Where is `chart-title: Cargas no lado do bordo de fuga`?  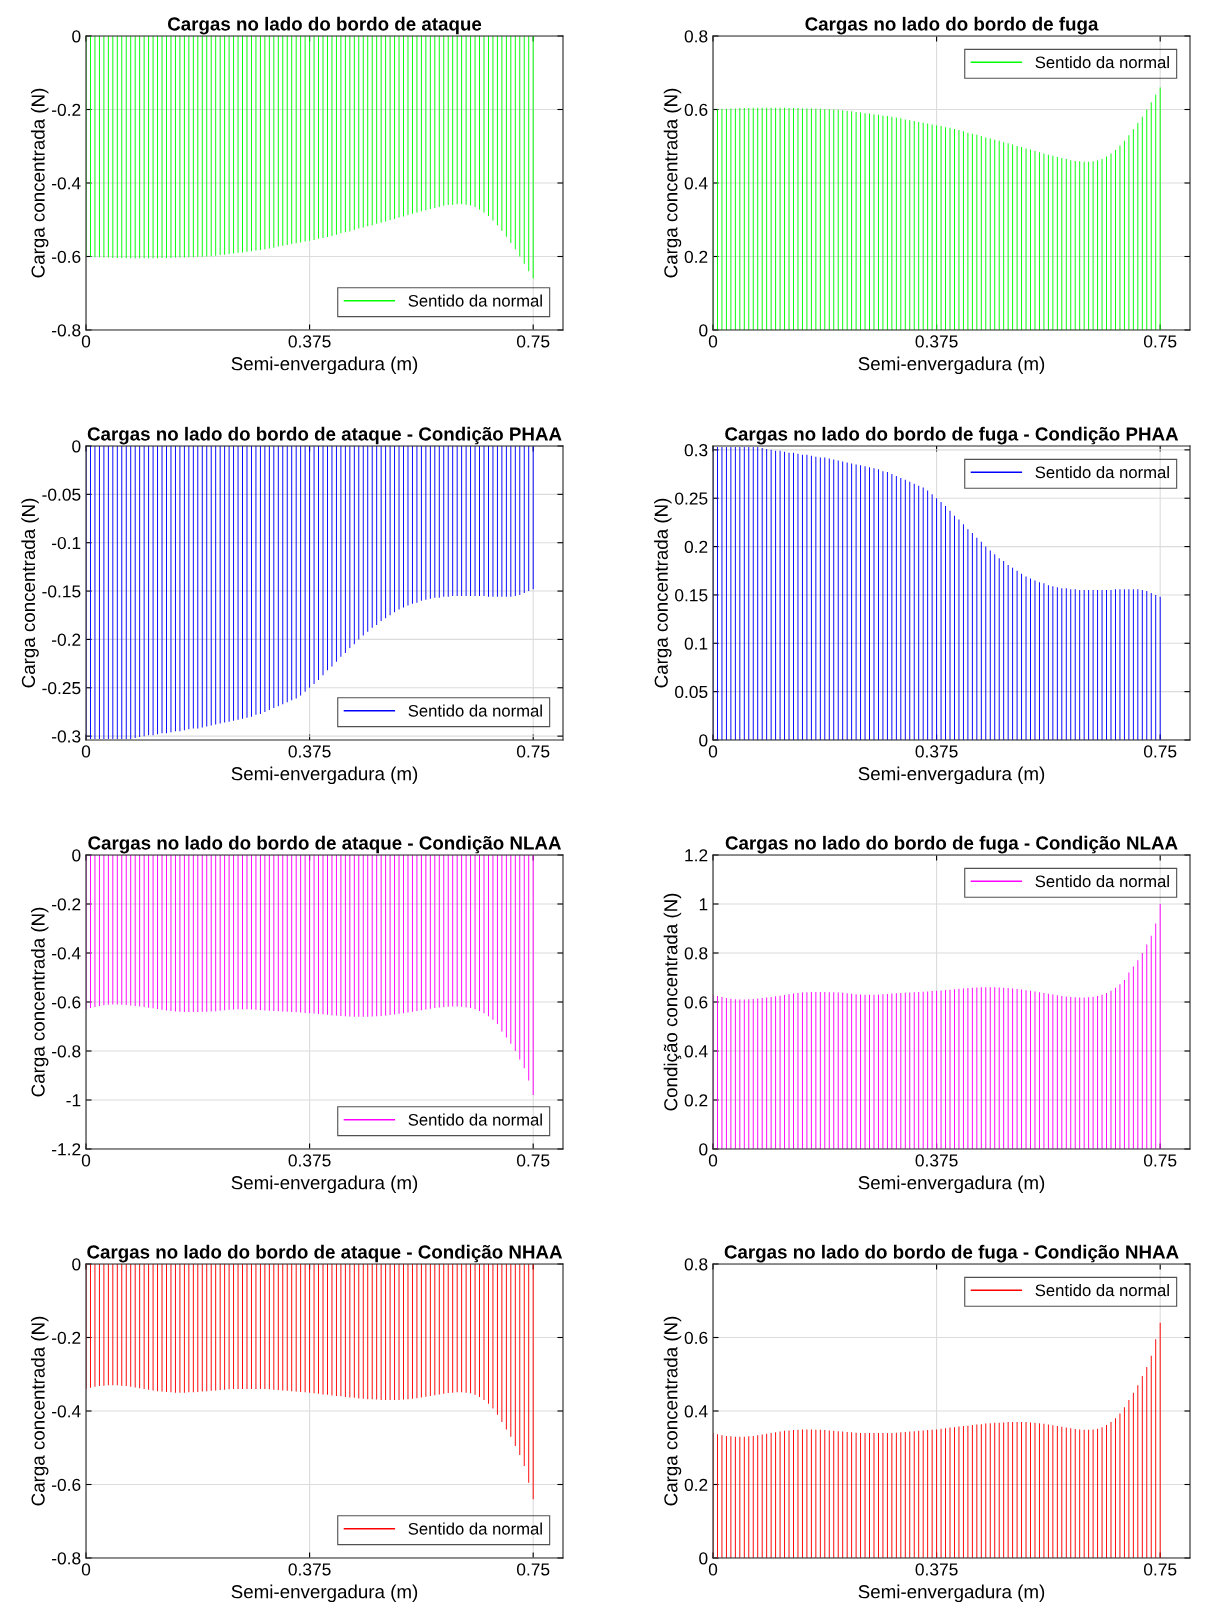 chart-title: Cargas no lado do bordo de fuga is located at coordinates (952, 25).